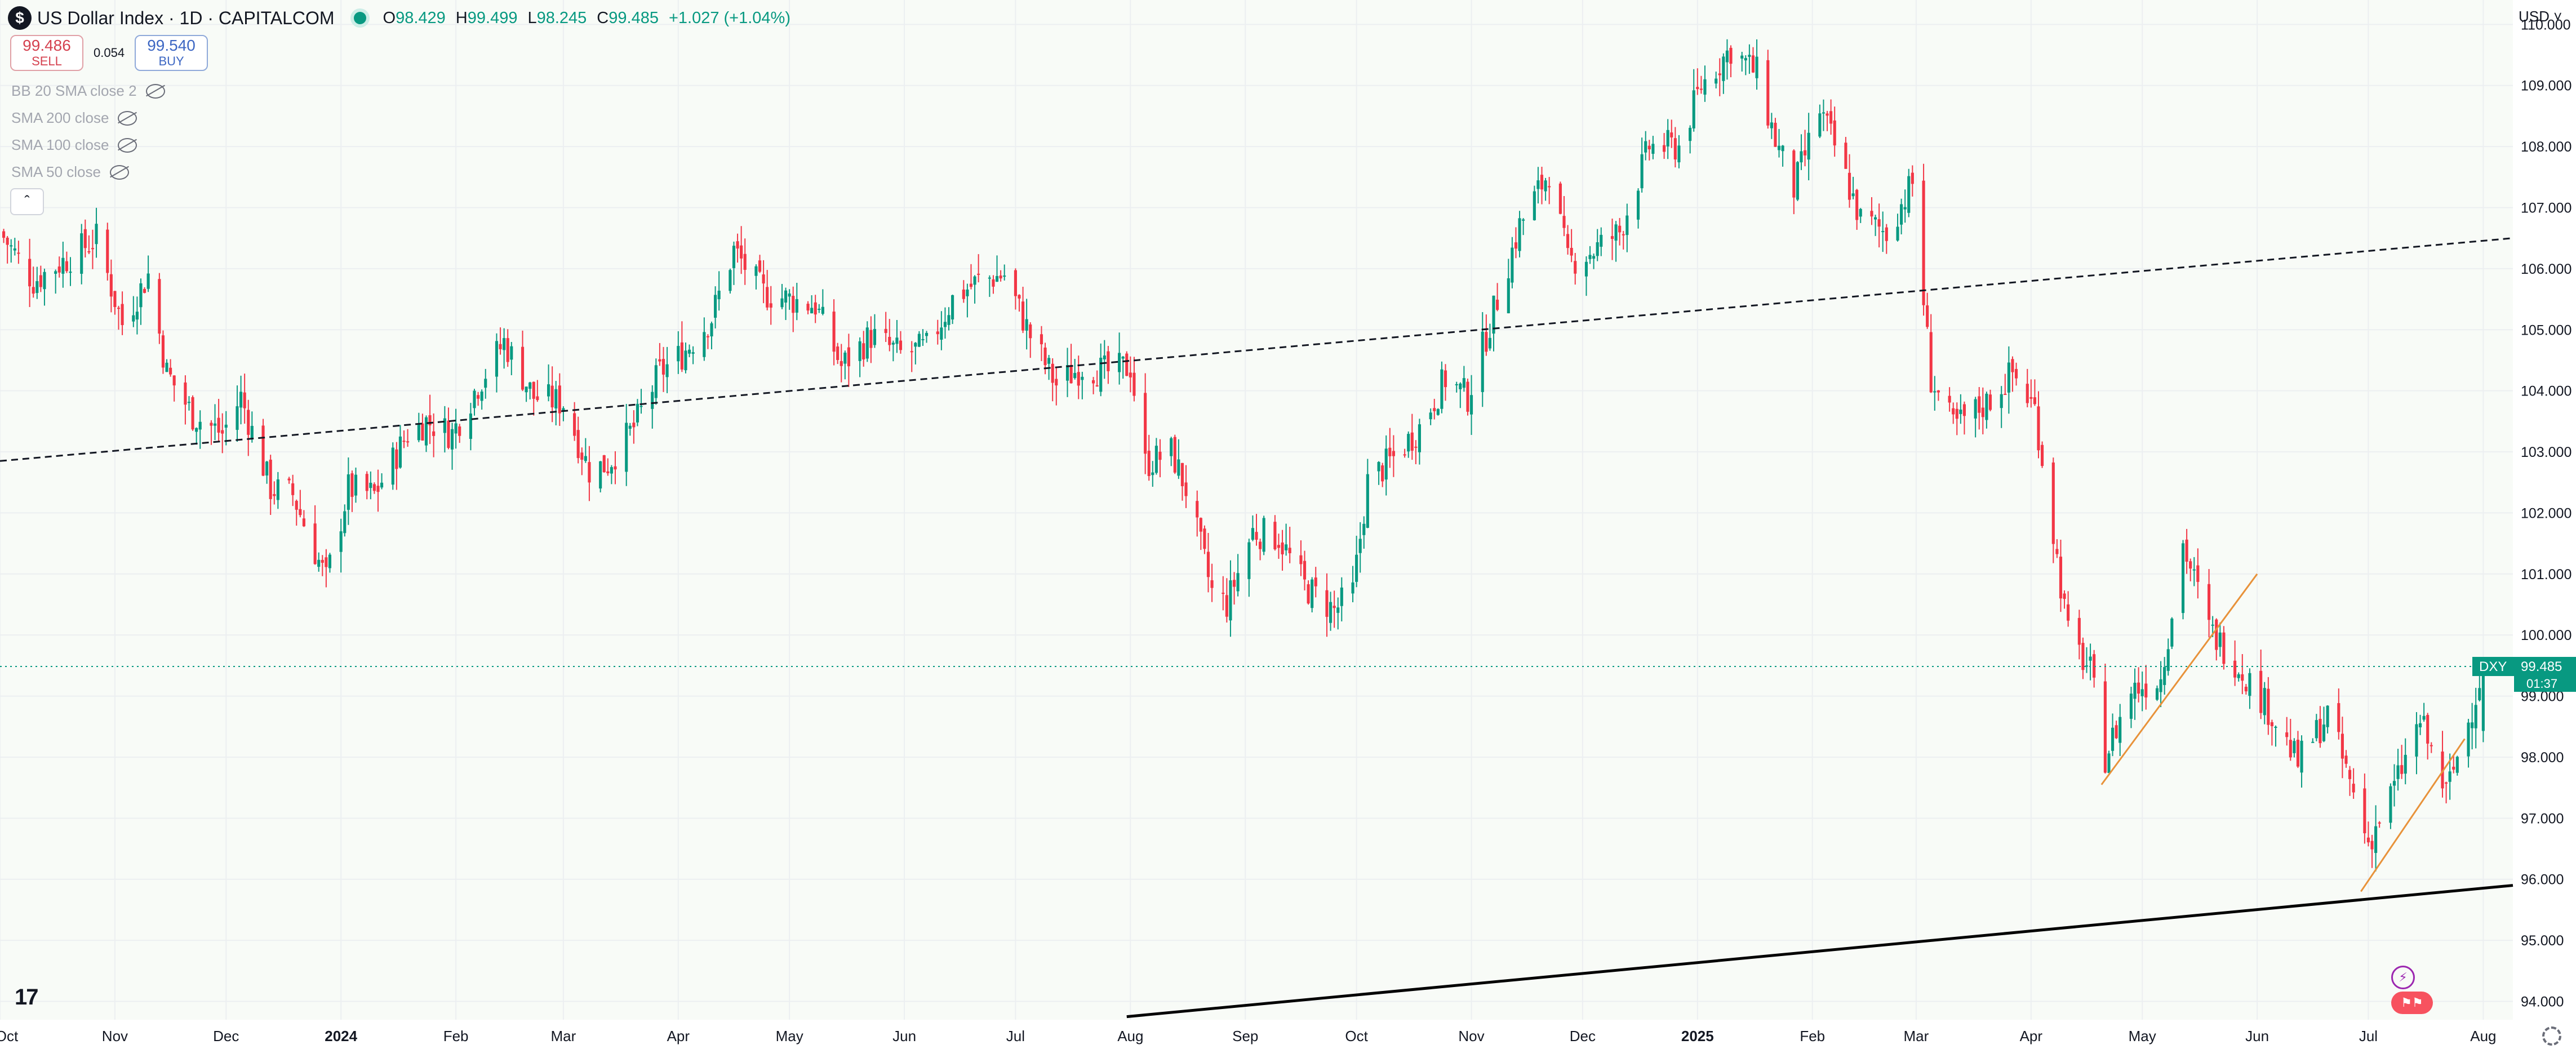 The image size is (2576, 1049). What do you see at coordinates (74, 145) in the screenshot?
I see `indicator-sma-100: SMA 100 close` at bounding box center [74, 145].